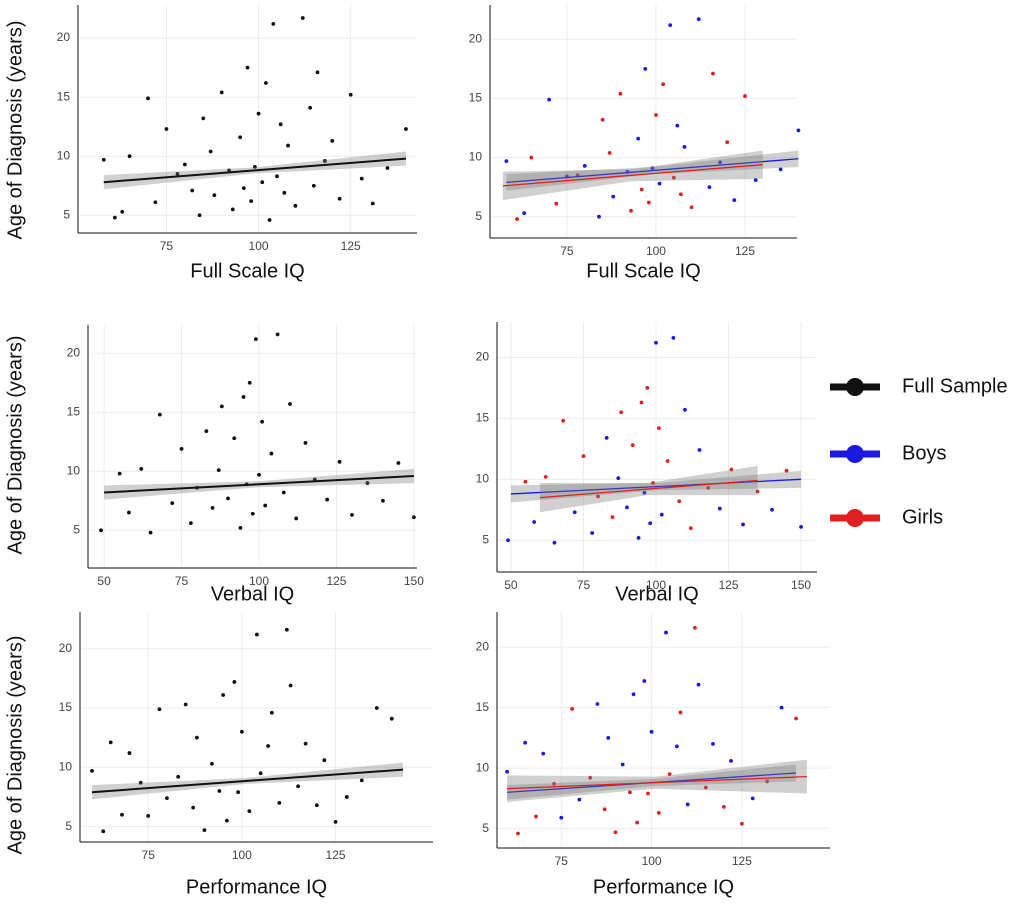 This screenshot has height=909, width=1024. I want to click on x-axis-label: Verbal IQ, so click(656, 594).